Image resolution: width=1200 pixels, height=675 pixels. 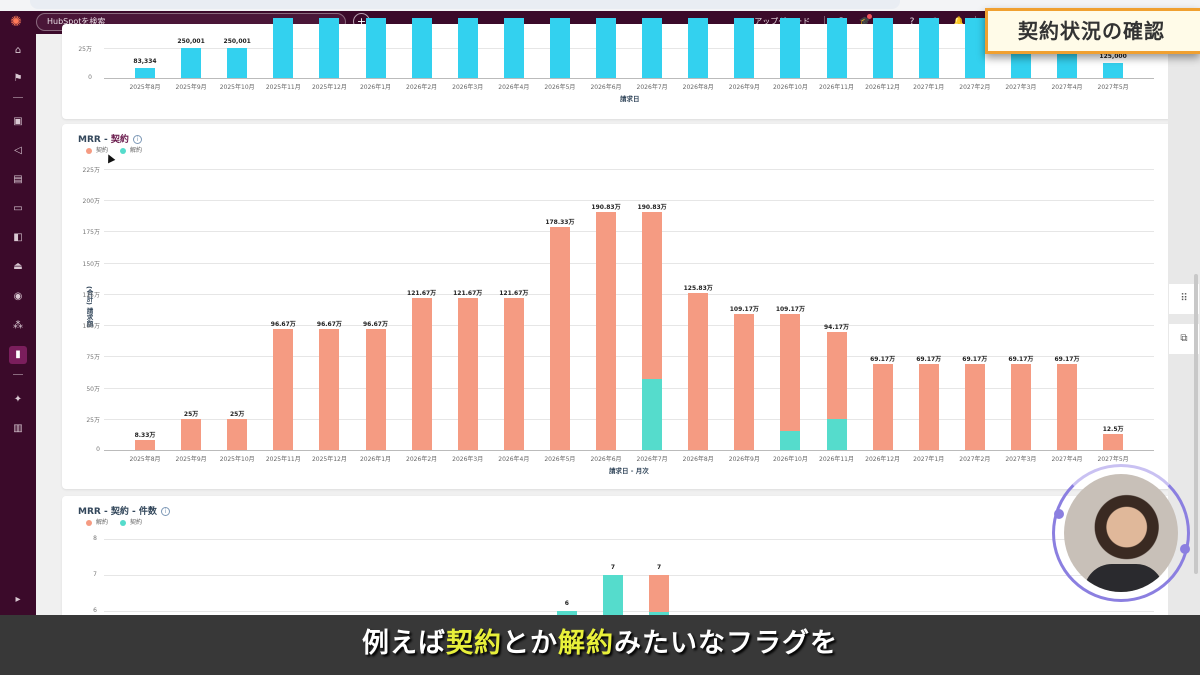 I want to click on bar-total-label: 8.33万, so click(x=145, y=435).